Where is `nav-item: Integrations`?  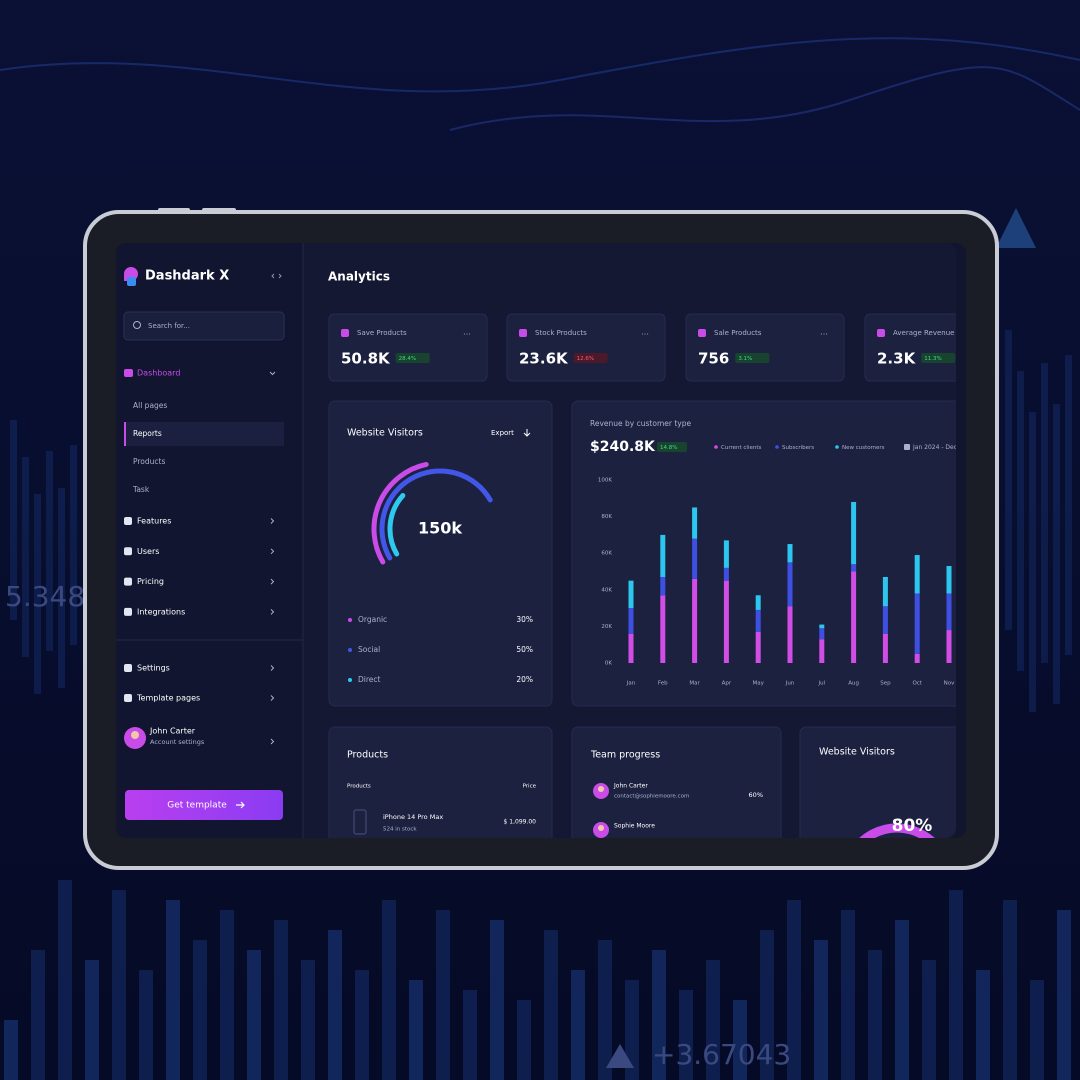 nav-item: Integrations is located at coordinates (161, 611).